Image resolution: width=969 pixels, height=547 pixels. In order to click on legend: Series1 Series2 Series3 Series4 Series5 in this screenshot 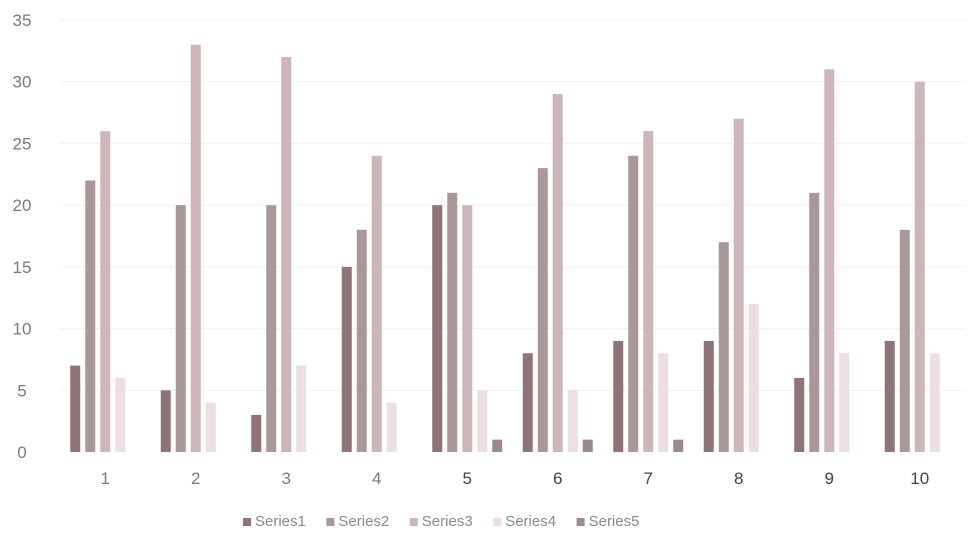, I will do `click(441, 521)`.